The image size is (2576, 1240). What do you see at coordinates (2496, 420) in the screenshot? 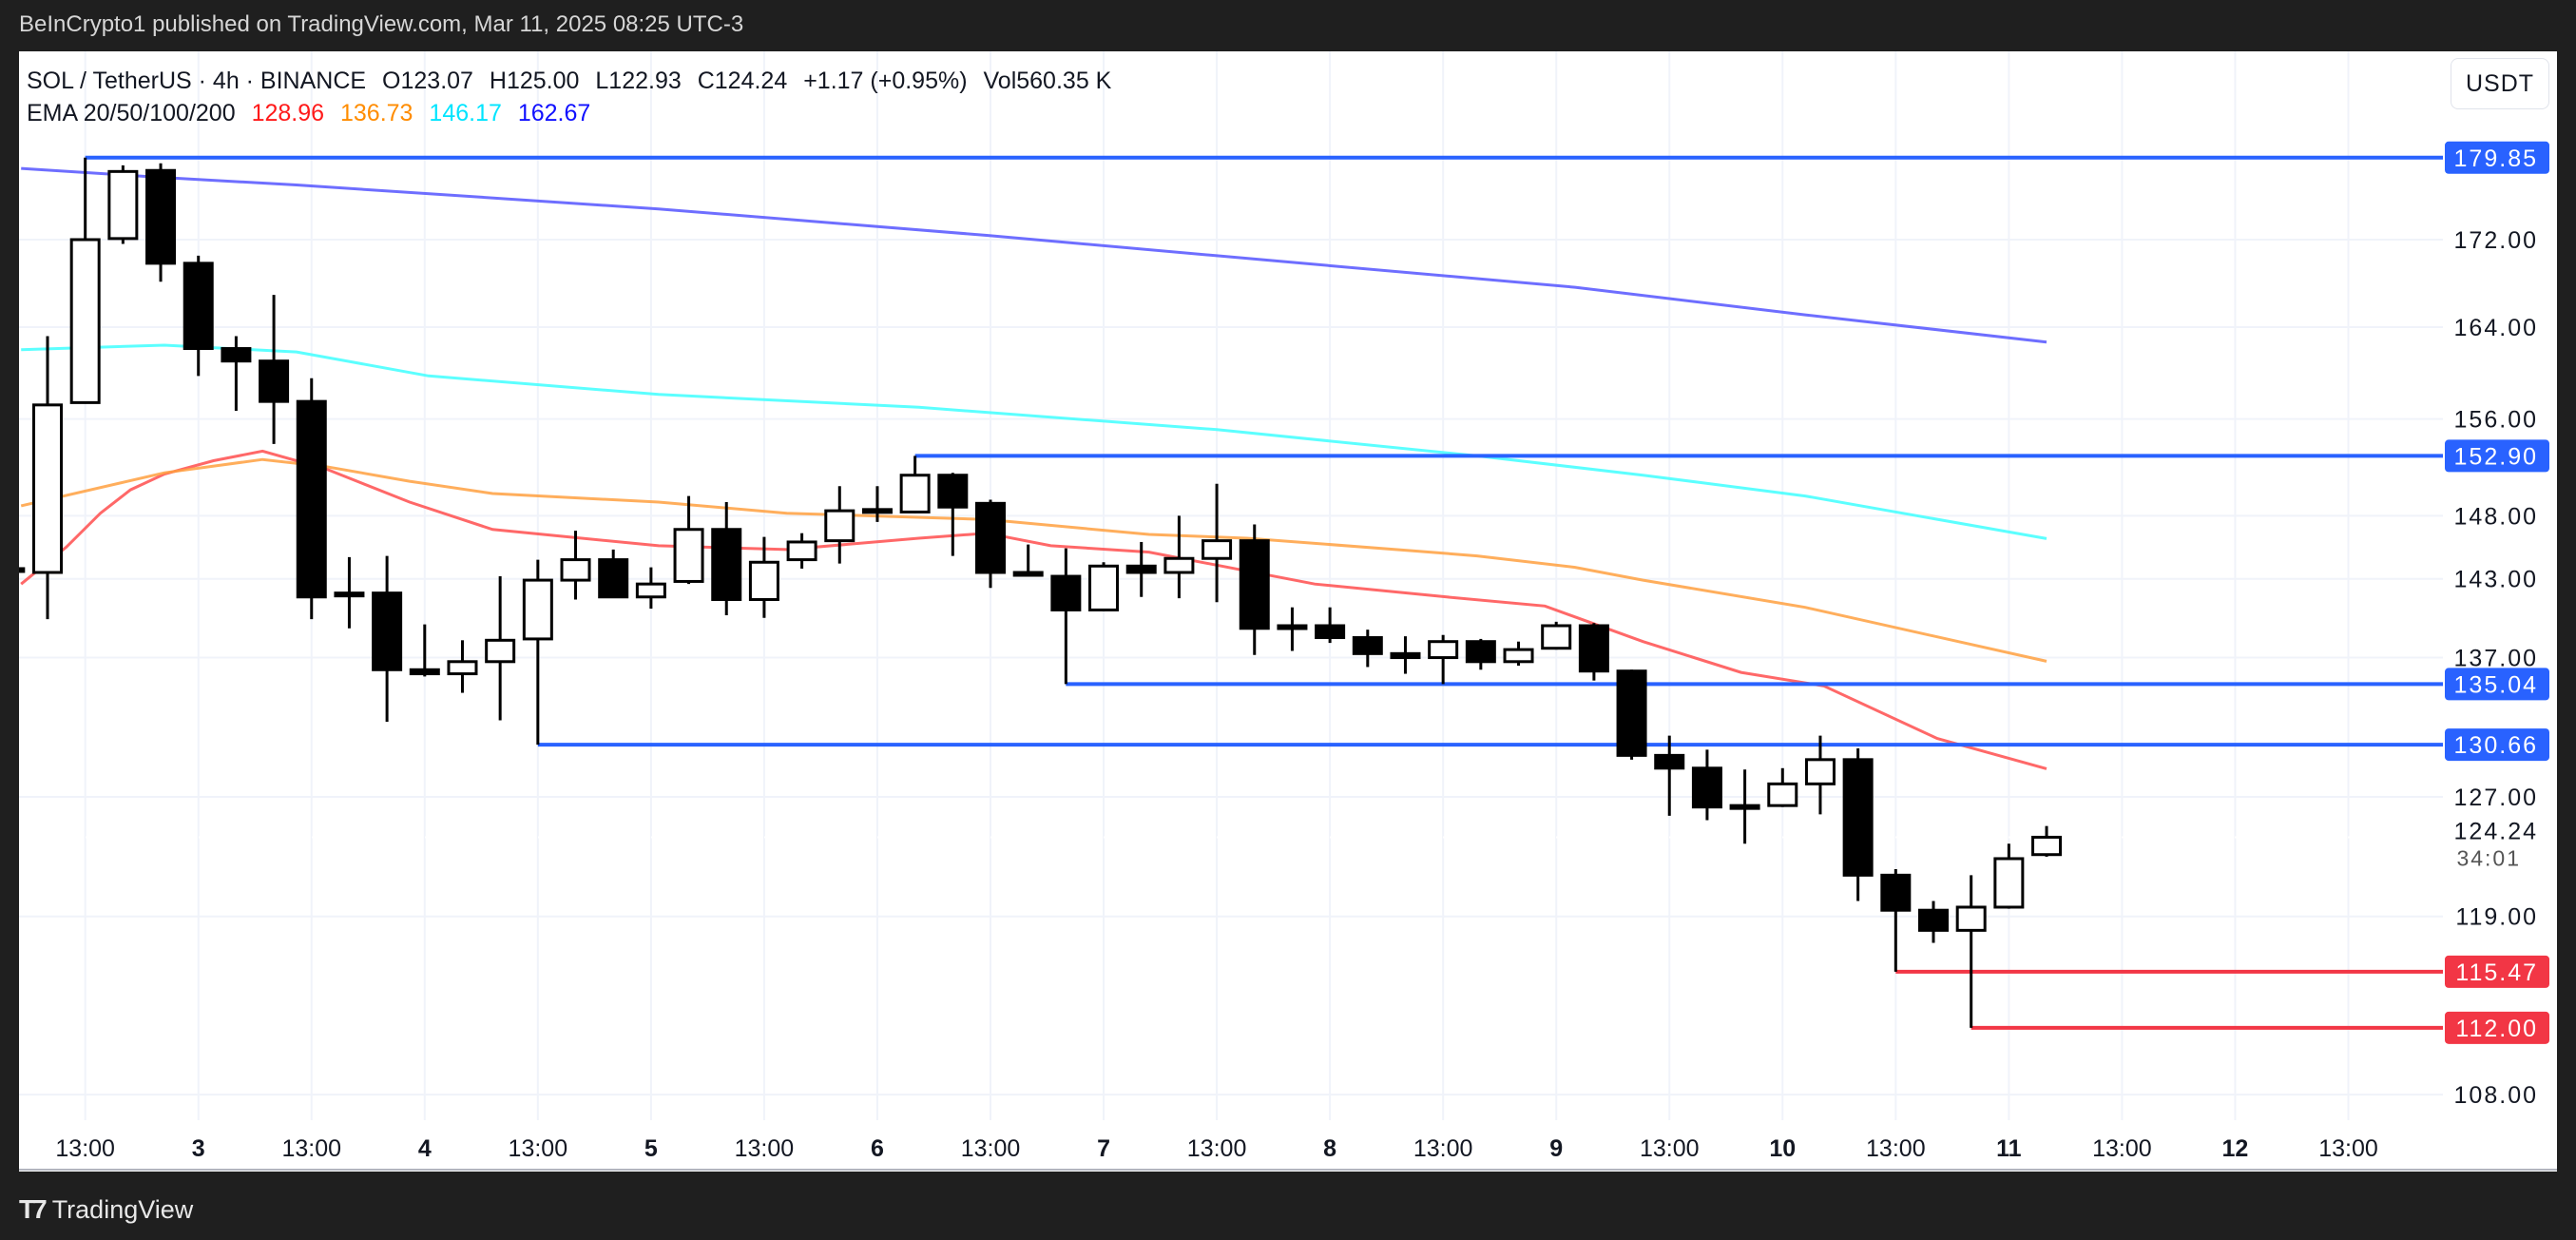
I see `y-tick-label: 156.00` at bounding box center [2496, 420].